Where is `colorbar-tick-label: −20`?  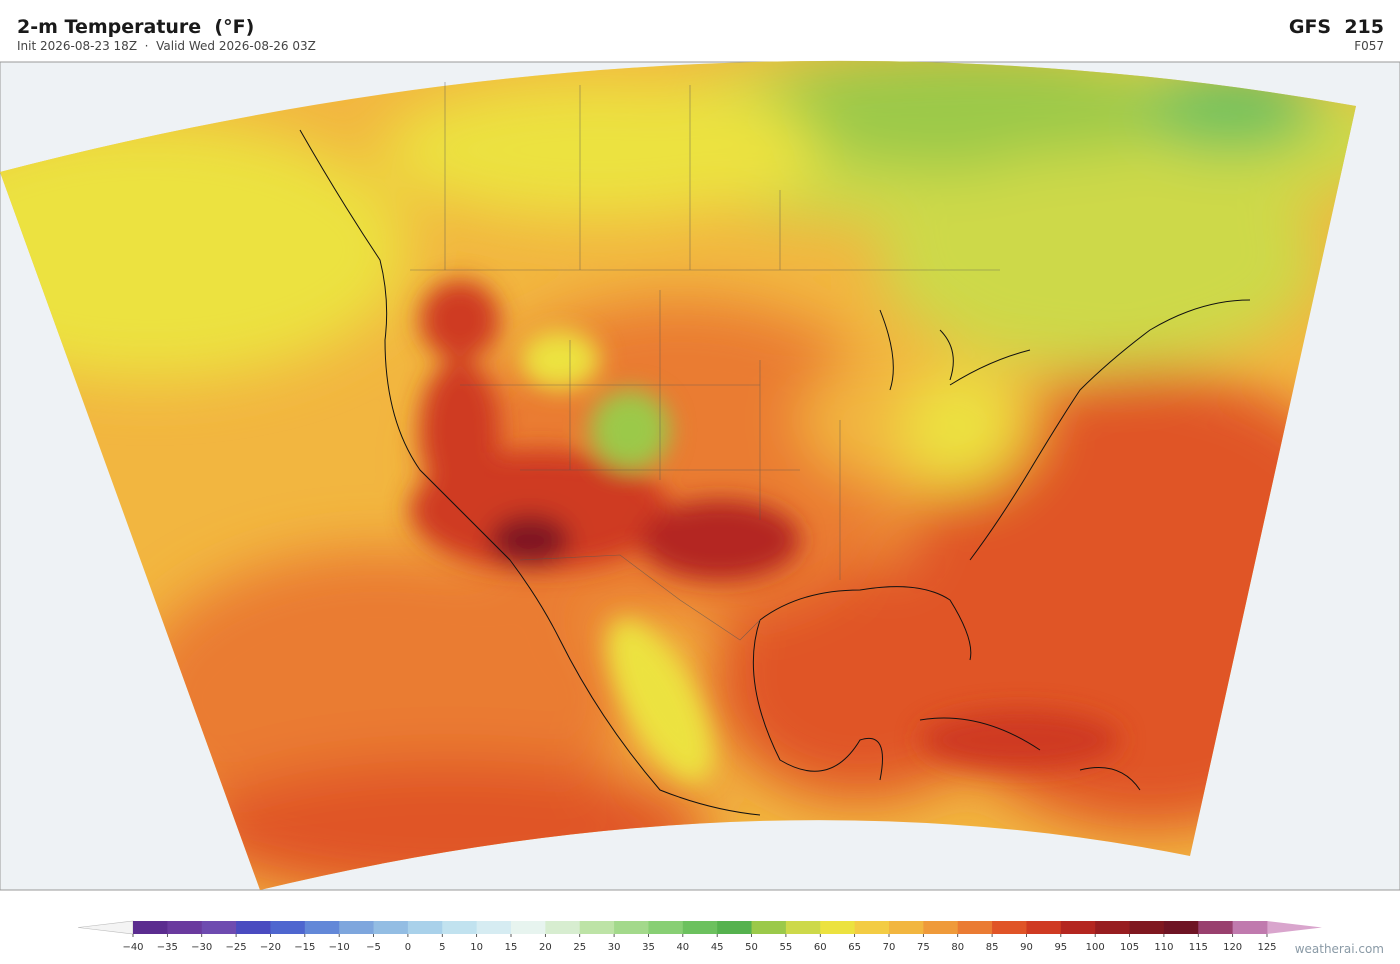 colorbar-tick-label: −20 is located at coordinates (270, 947).